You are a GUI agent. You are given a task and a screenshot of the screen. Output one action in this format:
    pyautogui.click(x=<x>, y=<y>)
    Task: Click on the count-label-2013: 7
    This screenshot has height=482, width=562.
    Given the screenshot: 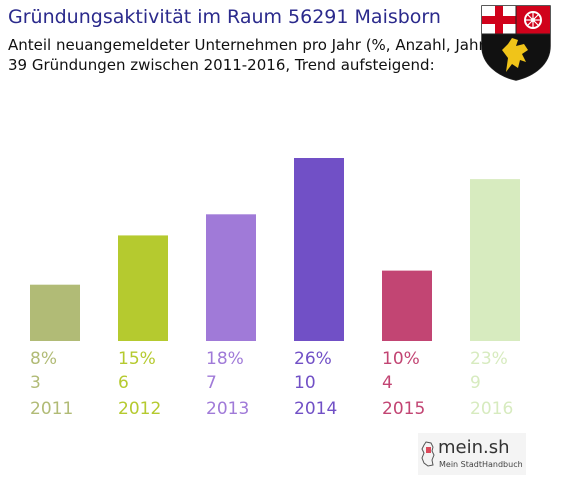 What is the action you would take?
    pyautogui.click(x=211, y=383)
    